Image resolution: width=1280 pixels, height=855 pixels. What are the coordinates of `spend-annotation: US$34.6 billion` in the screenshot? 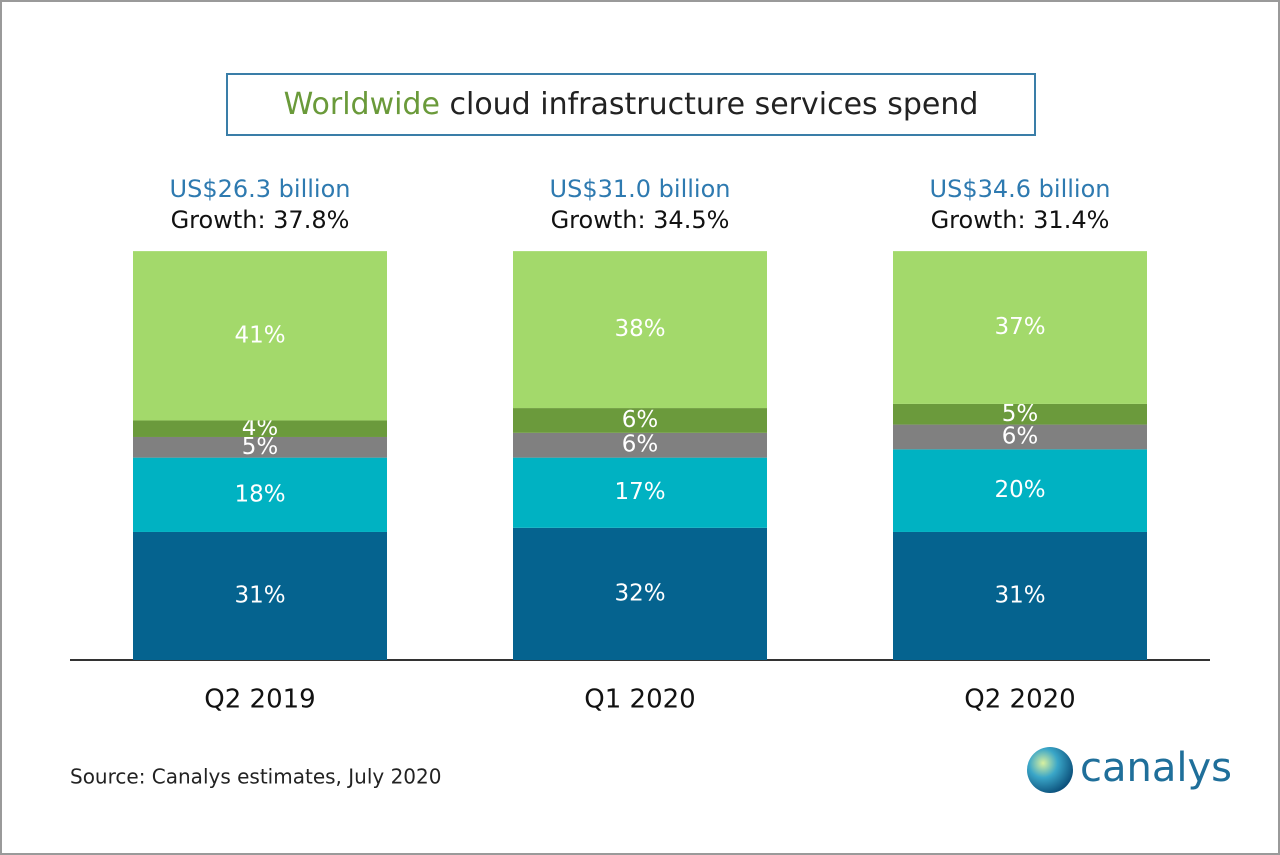 It's located at (1020, 189).